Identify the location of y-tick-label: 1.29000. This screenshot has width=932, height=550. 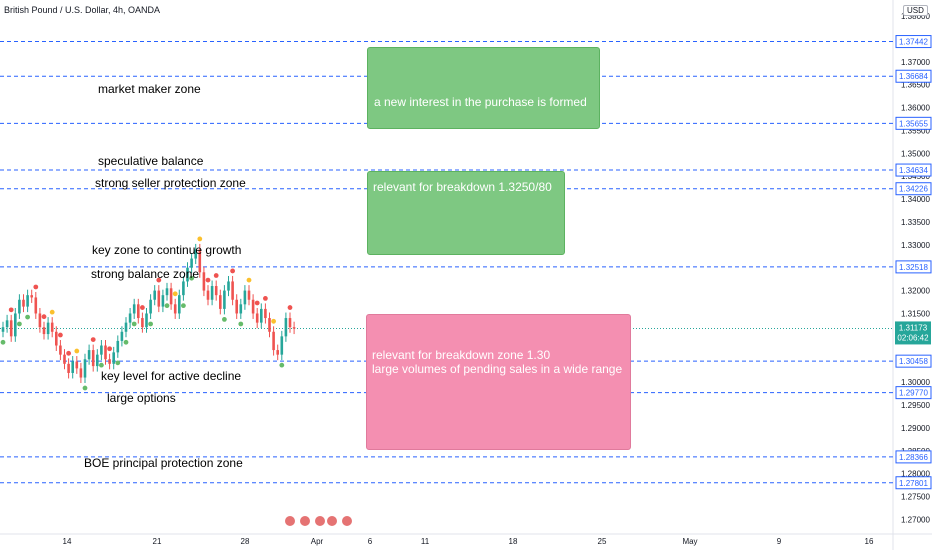
(915, 428).